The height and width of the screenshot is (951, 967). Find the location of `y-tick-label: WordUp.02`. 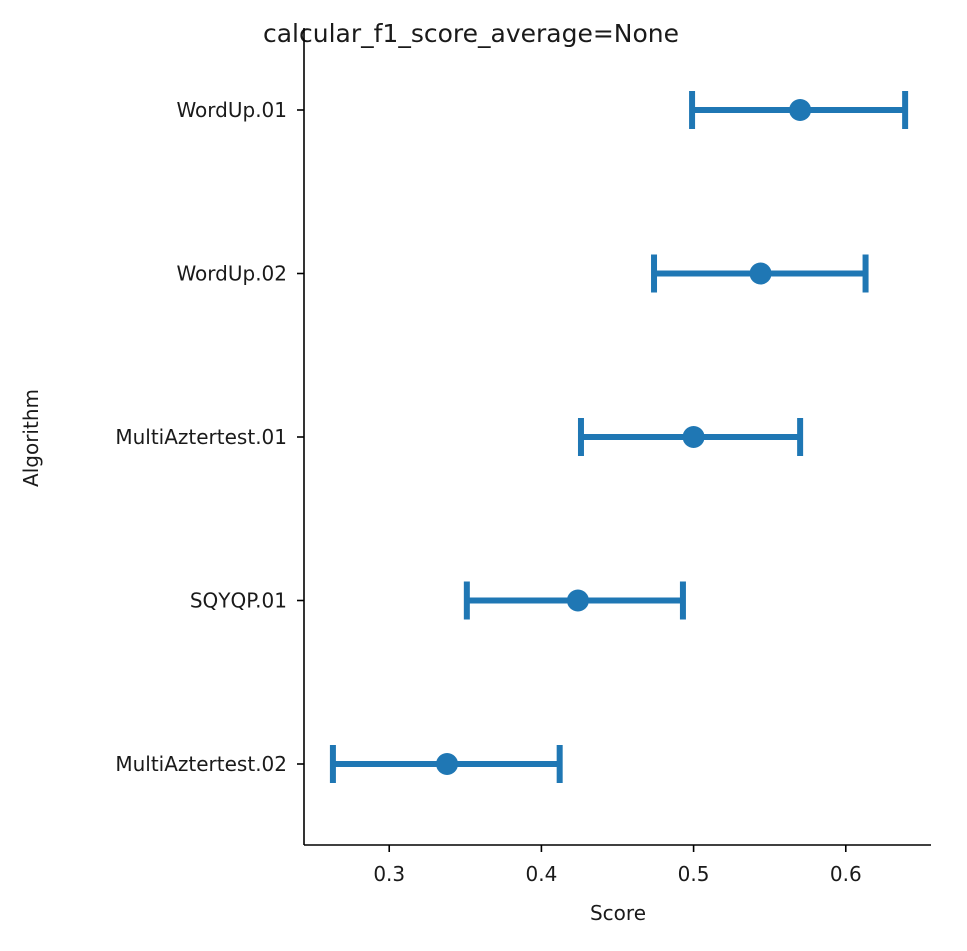

y-tick-label: WordUp.02 is located at coordinates (231, 274).